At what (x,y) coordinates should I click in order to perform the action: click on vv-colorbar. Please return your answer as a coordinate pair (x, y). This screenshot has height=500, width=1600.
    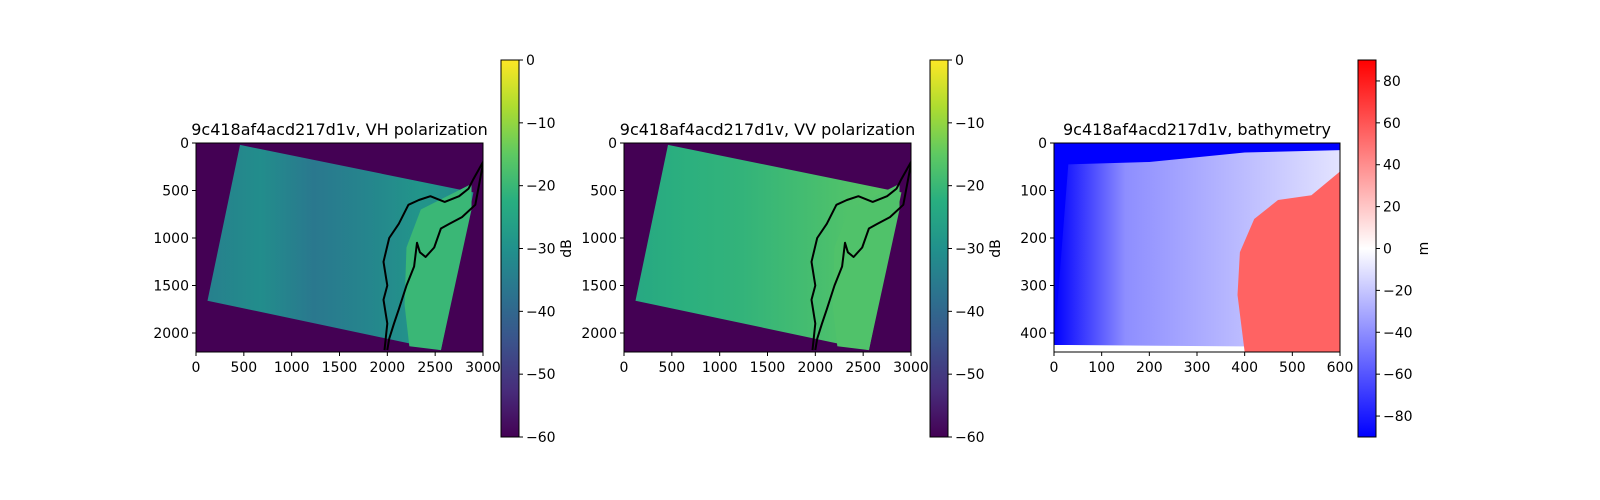
    Looking at the image, I should click on (939, 248).